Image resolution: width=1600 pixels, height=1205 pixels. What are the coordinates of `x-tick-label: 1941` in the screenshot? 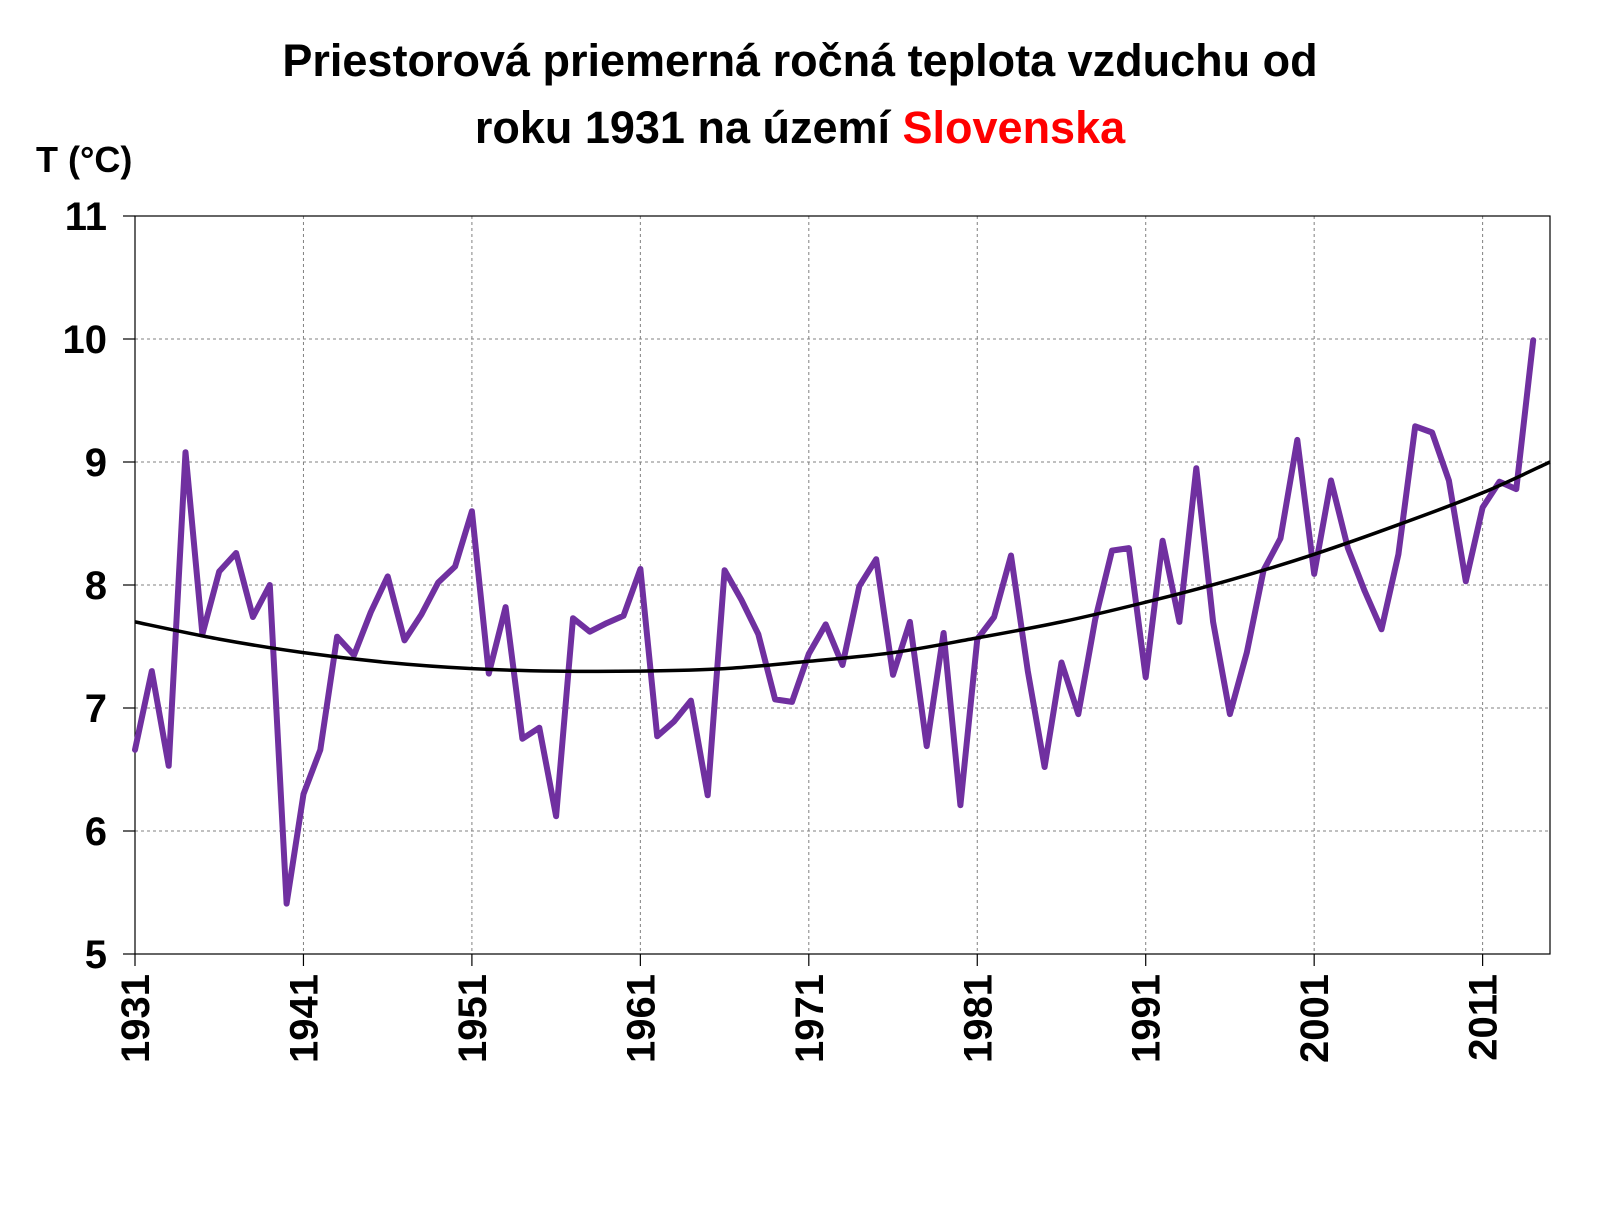 It's located at (304, 1018).